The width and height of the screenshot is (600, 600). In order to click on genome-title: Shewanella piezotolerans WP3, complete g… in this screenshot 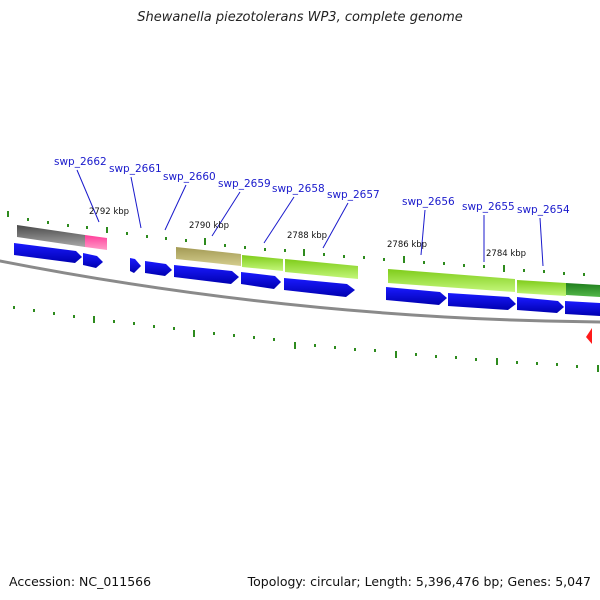, I will do `click(300, 17)`.